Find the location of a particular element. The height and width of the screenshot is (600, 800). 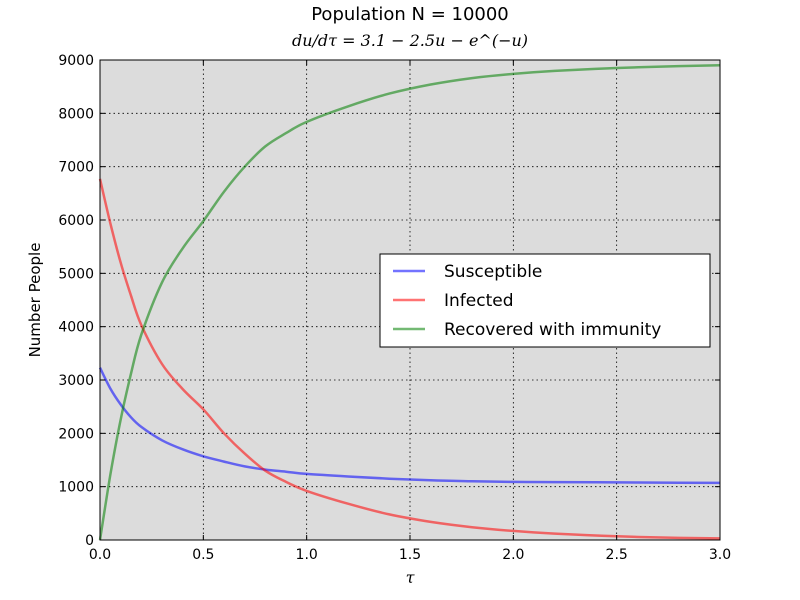

y-tick-label: 9000 is located at coordinates (76, 61).